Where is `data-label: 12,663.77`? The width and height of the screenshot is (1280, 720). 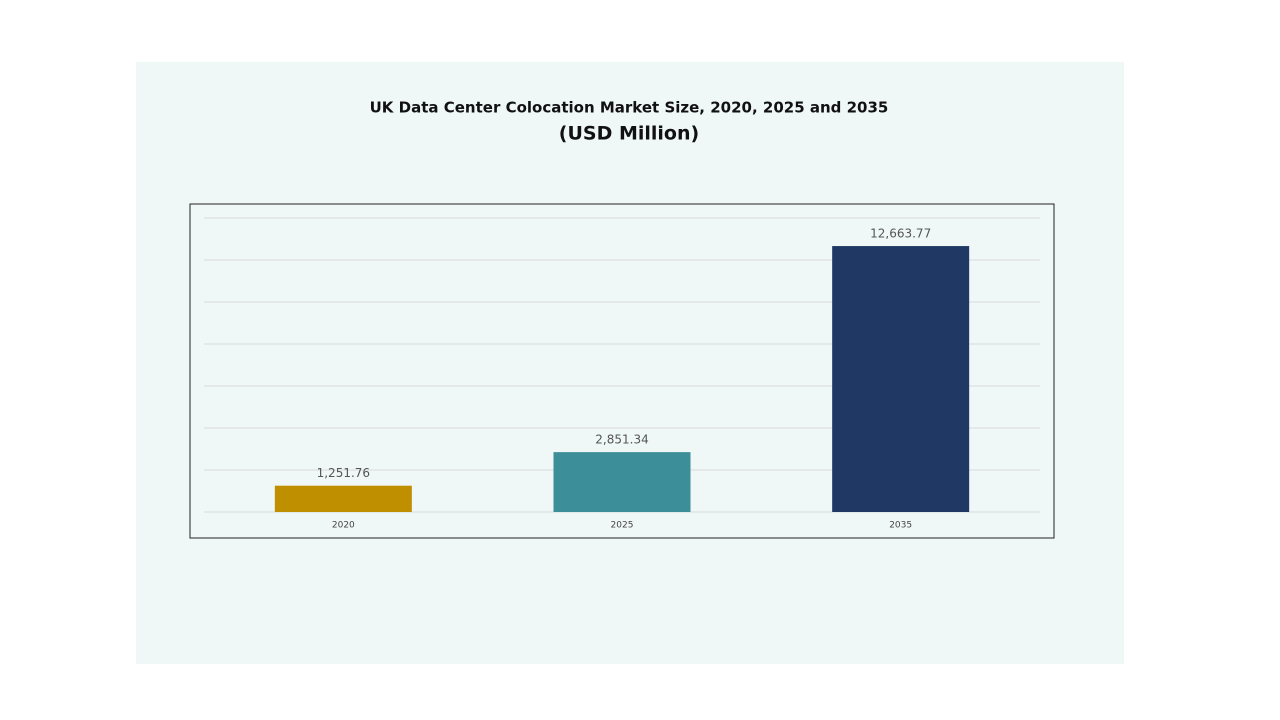
data-label: 12,663.77 is located at coordinates (900, 234).